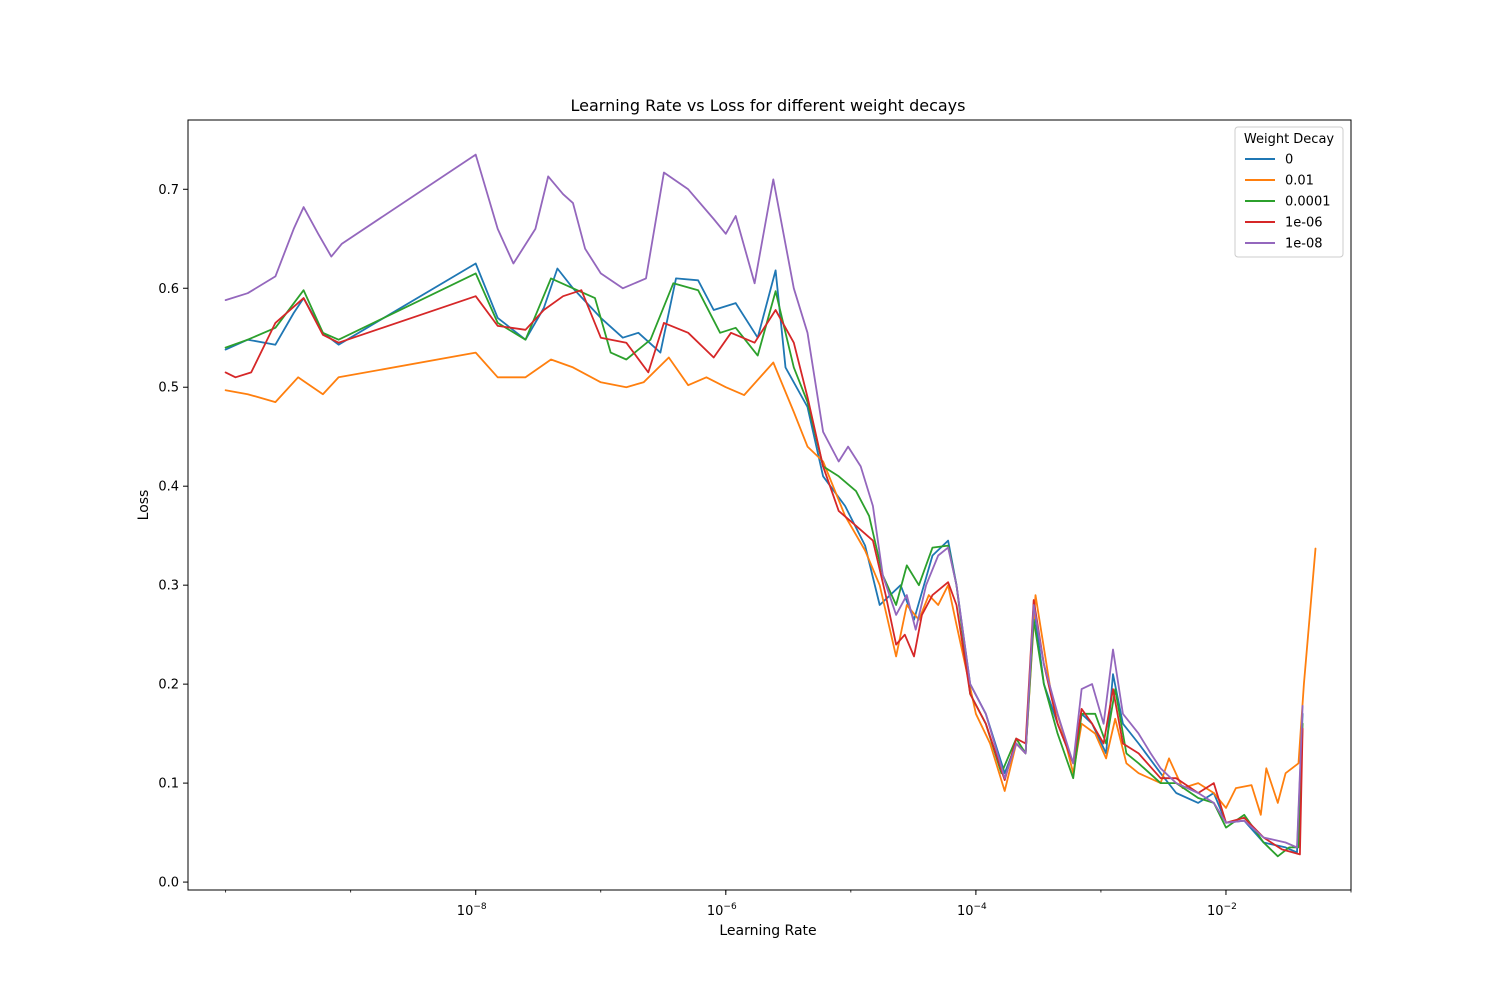 The height and width of the screenshot is (1000, 1500). I want to click on x-tick-label: 10⁻⁴, so click(972, 910).